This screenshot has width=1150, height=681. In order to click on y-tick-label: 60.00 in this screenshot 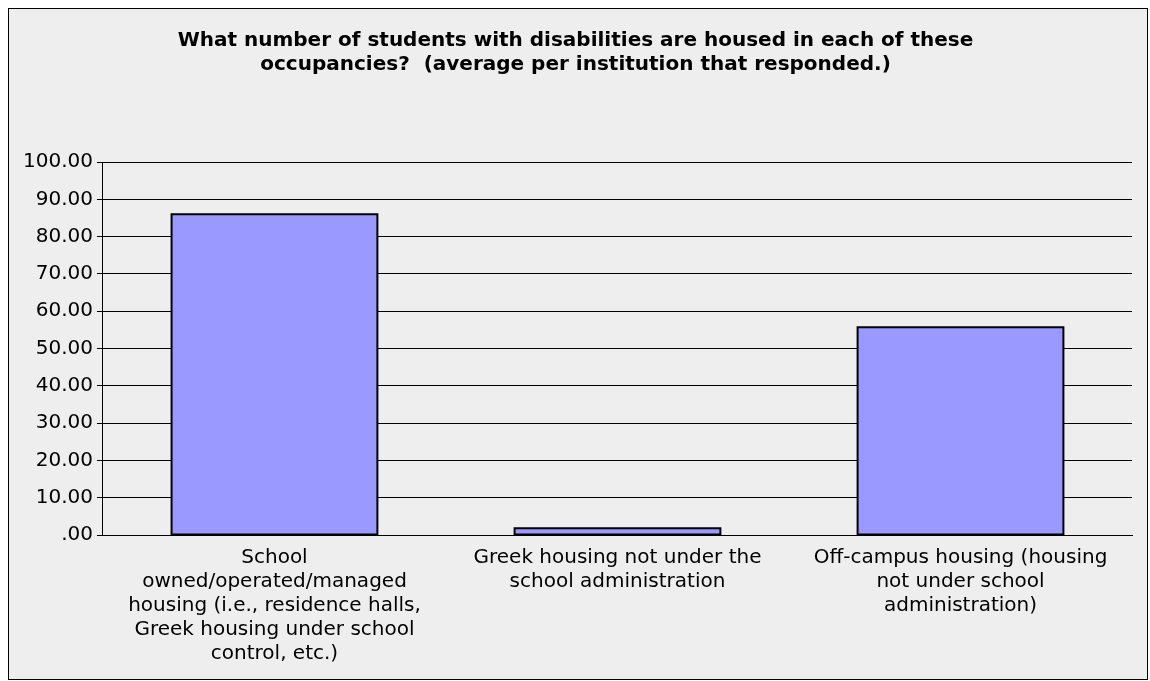, I will do `click(64, 309)`.